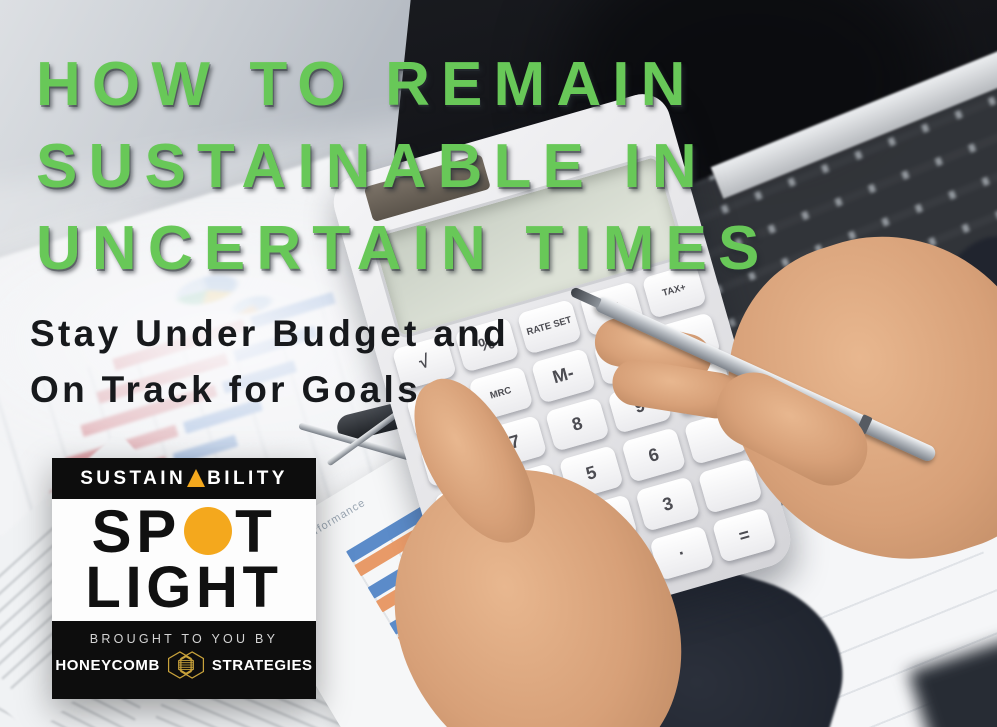 The height and width of the screenshot is (727, 997). What do you see at coordinates (744, 535) in the screenshot?
I see `calc-key: =` at bounding box center [744, 535].